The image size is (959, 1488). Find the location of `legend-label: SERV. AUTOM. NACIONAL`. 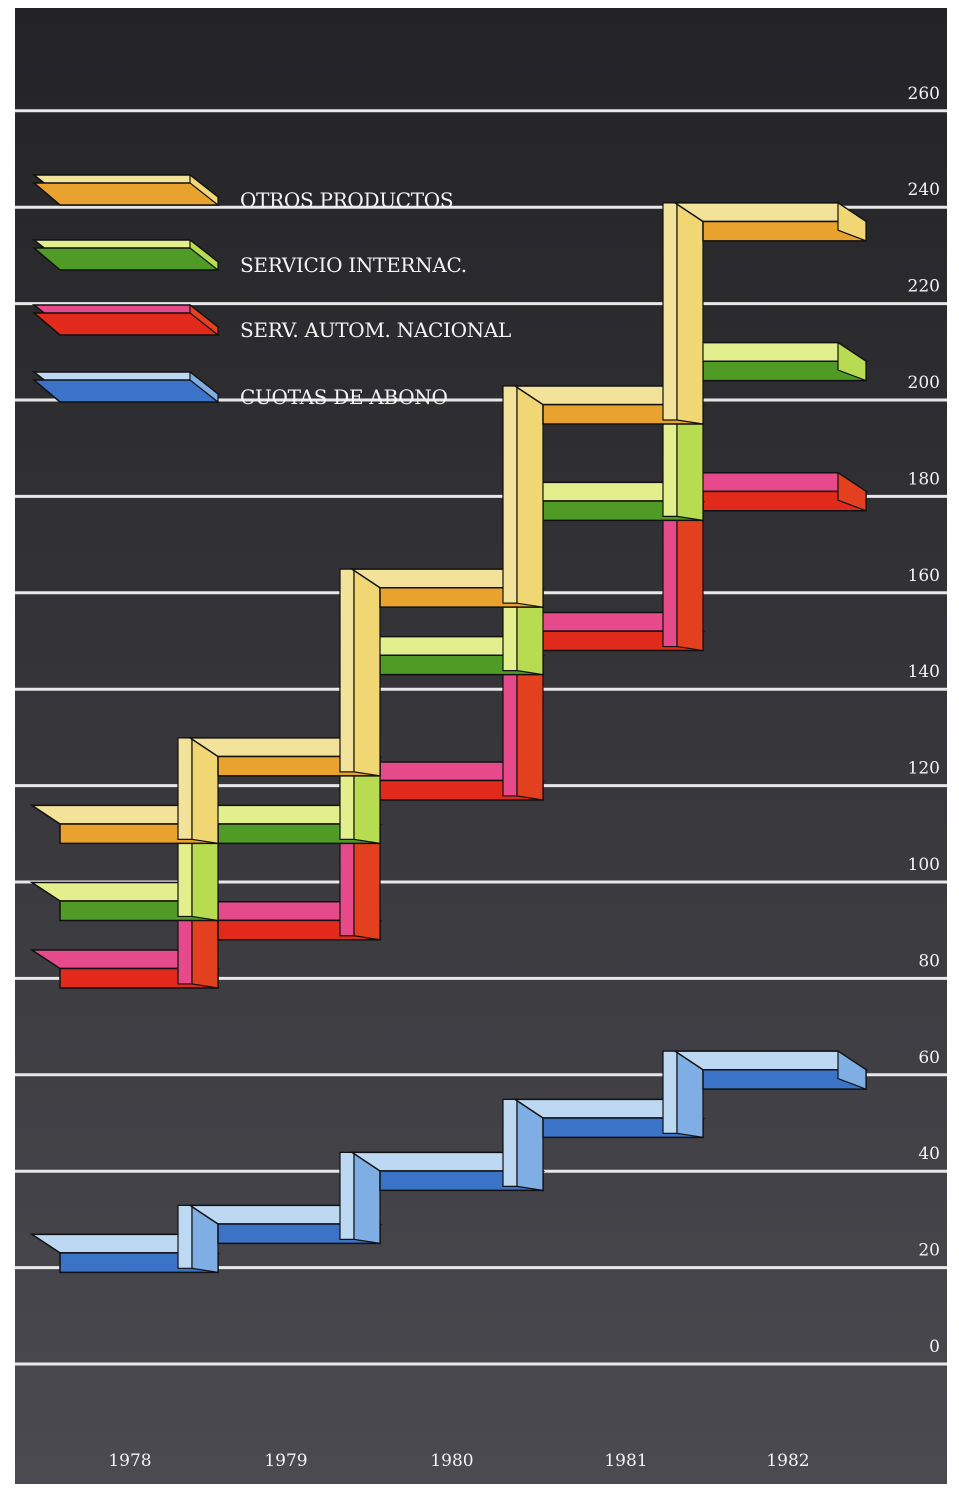

legend-label: SERV. AUTOM. NACIONAL is located at coordinates (375, 330).